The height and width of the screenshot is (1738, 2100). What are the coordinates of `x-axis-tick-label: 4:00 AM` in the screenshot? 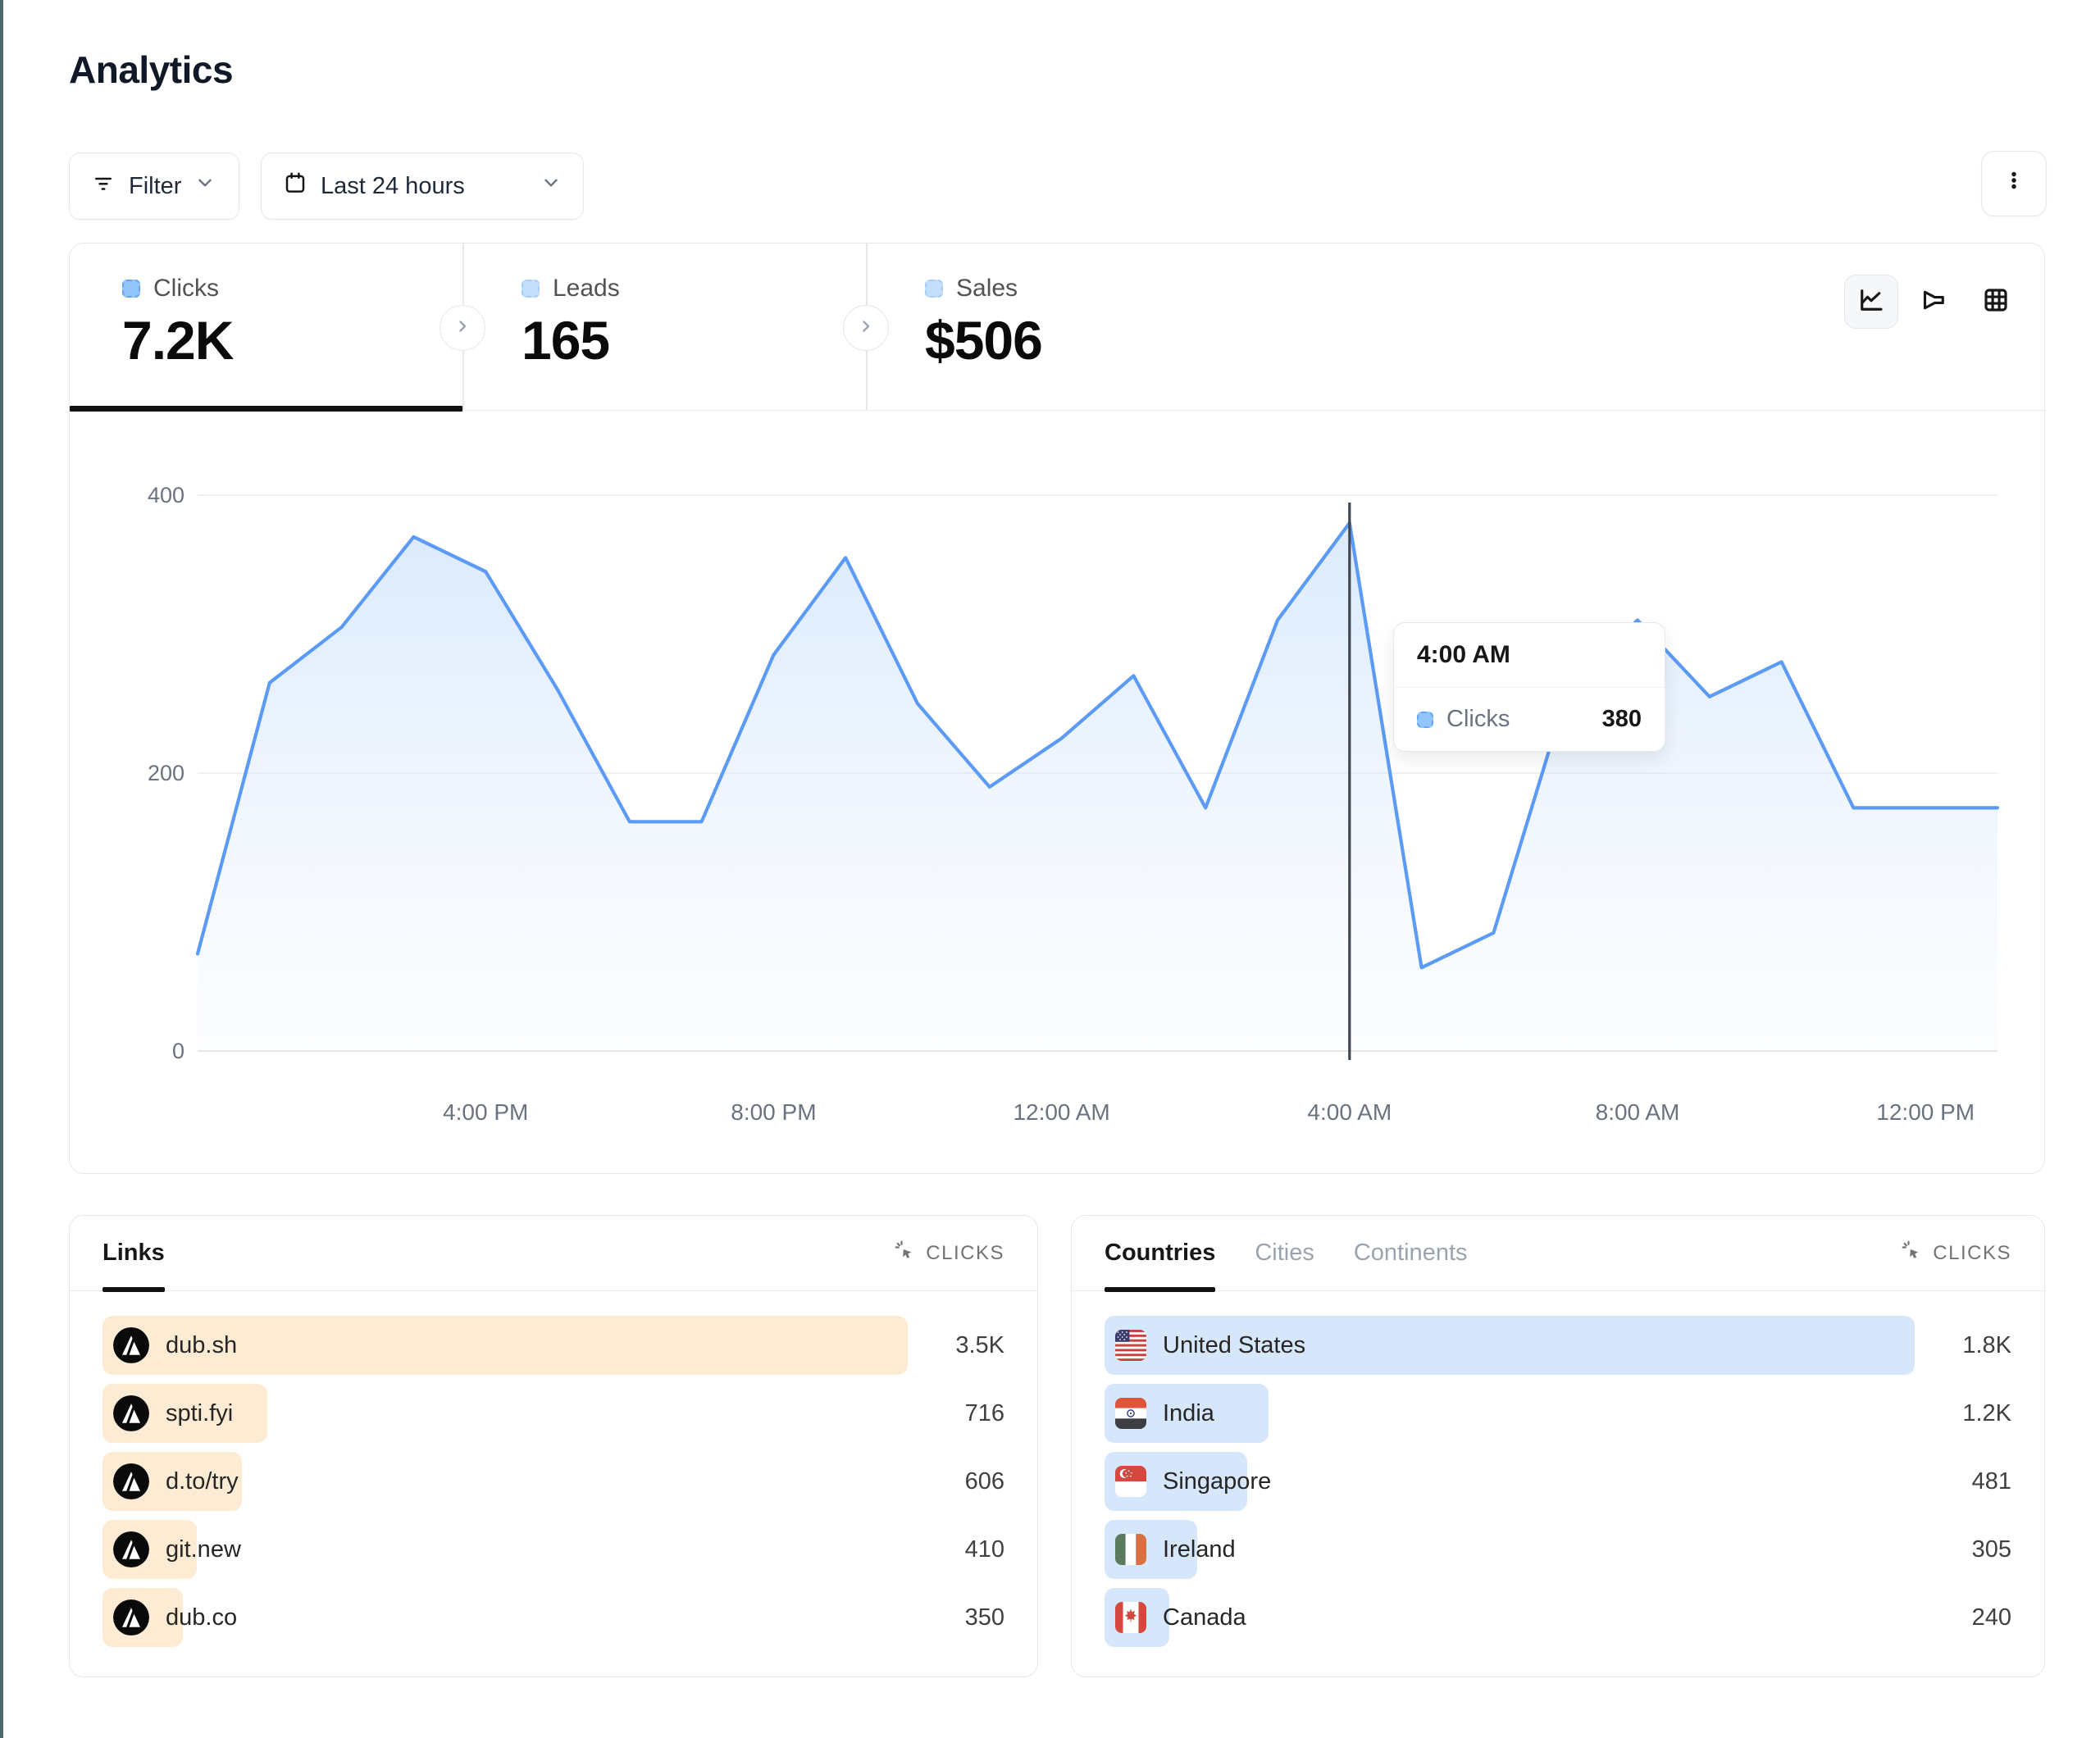 It's located at (1349, 1112).